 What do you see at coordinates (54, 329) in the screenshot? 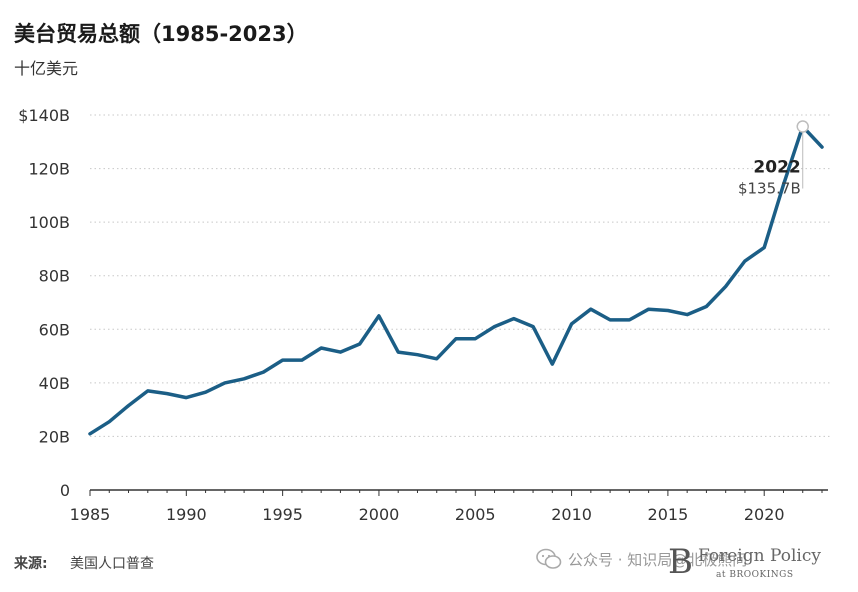
I see `y-tick-label: 60B` at bounding box center [54, 329].